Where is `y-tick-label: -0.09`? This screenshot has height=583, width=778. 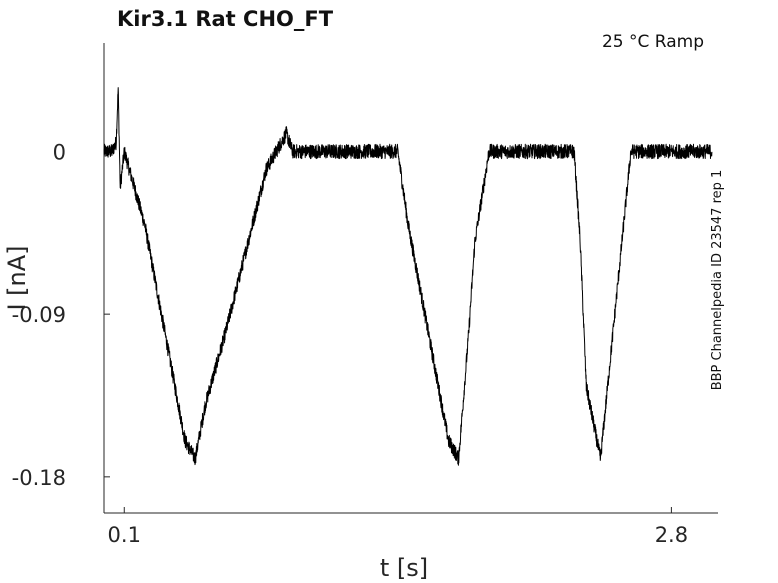
y-tick-label: -0.09 is located at coordinates (39, 315).